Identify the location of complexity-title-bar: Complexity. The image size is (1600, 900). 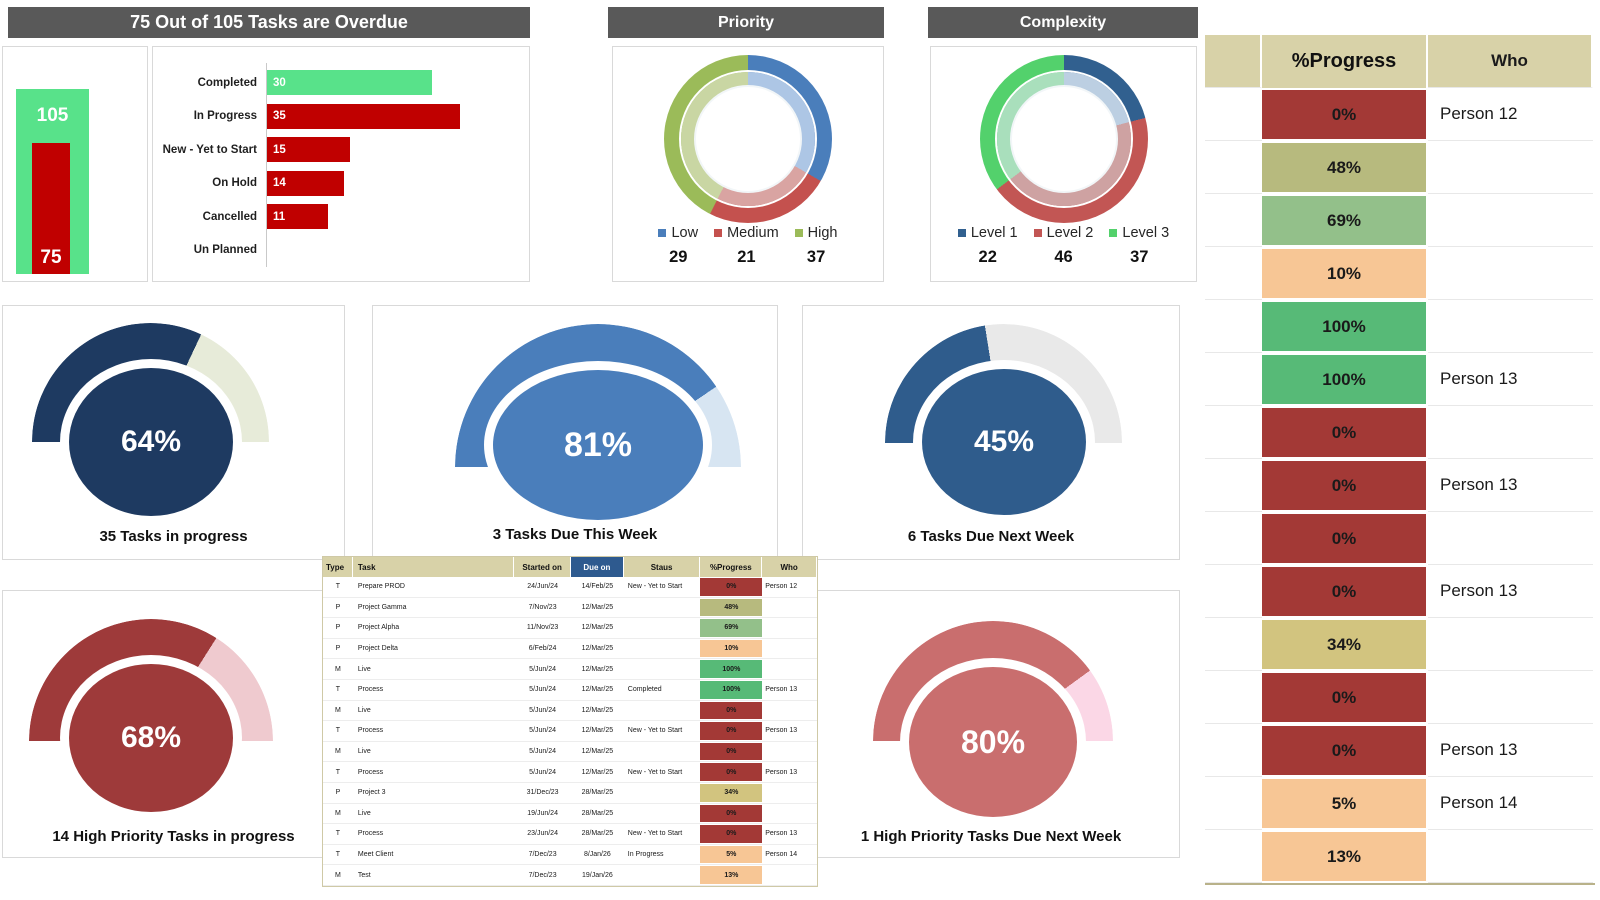
(1063, 22).